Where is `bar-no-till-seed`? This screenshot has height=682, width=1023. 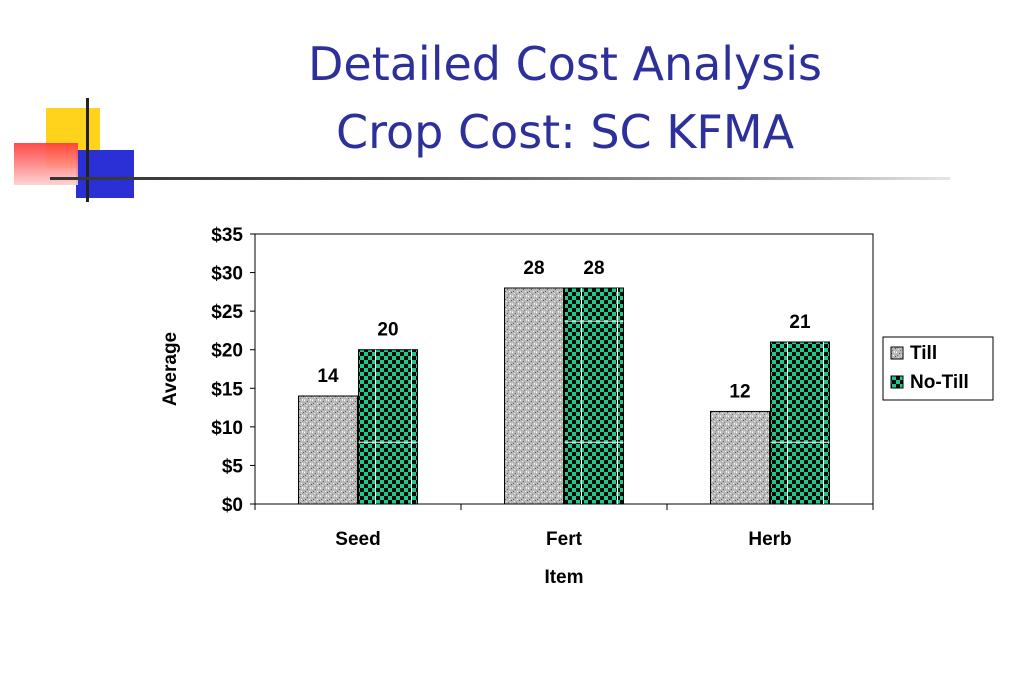
bar-no-till-seed is located at coordinates (388, 427).